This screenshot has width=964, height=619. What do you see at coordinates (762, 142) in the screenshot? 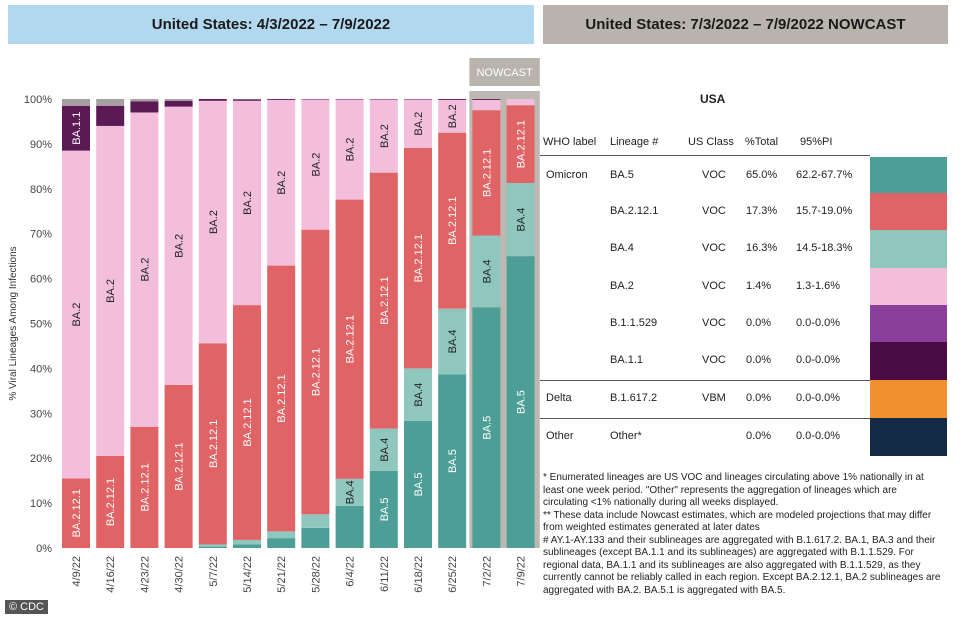
I see `header-total: %Total` at bounding box center [762, 142].